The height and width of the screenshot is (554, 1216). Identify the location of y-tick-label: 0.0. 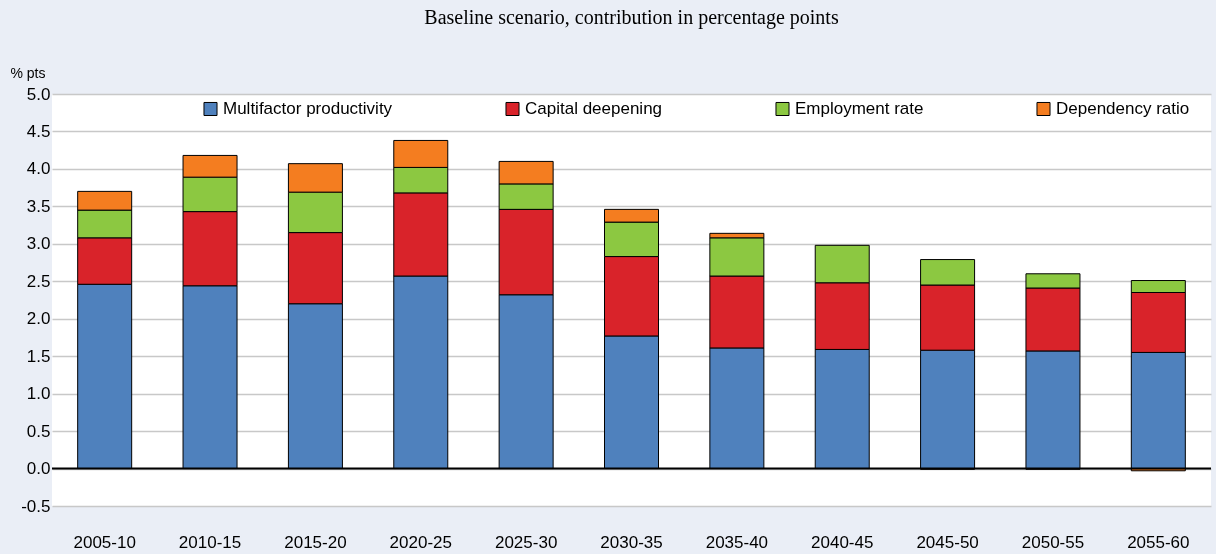
(38, 469).